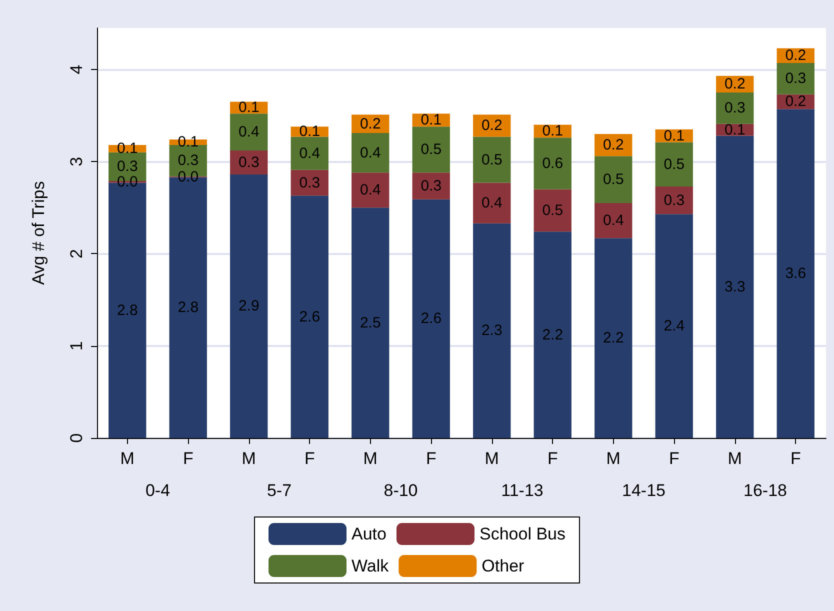 Image resolution: width=834 pixels, height=611 pixels. I want to click on data-label: 3.3, so click(735, 287).